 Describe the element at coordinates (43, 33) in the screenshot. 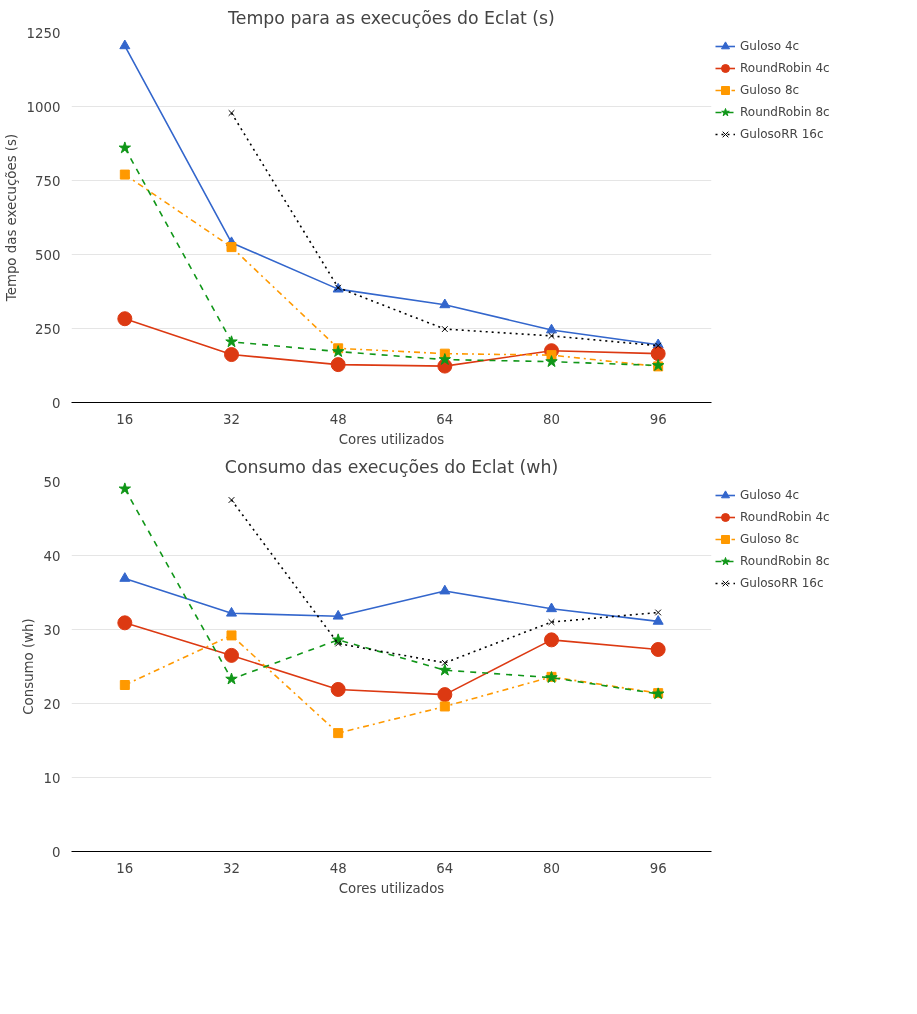

I see `y-tick-label: 1250` at that location.